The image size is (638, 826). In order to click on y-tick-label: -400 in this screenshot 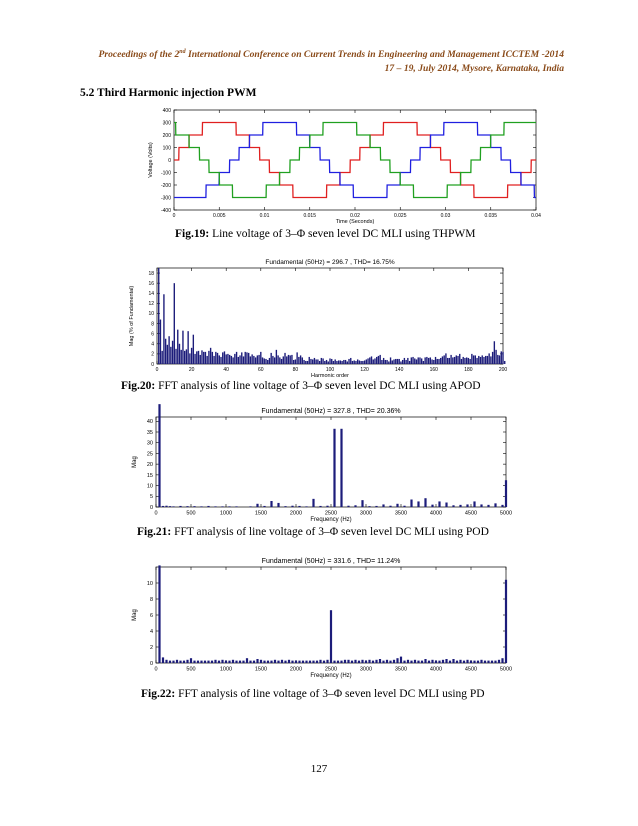, I will do `click(166, 211)`.